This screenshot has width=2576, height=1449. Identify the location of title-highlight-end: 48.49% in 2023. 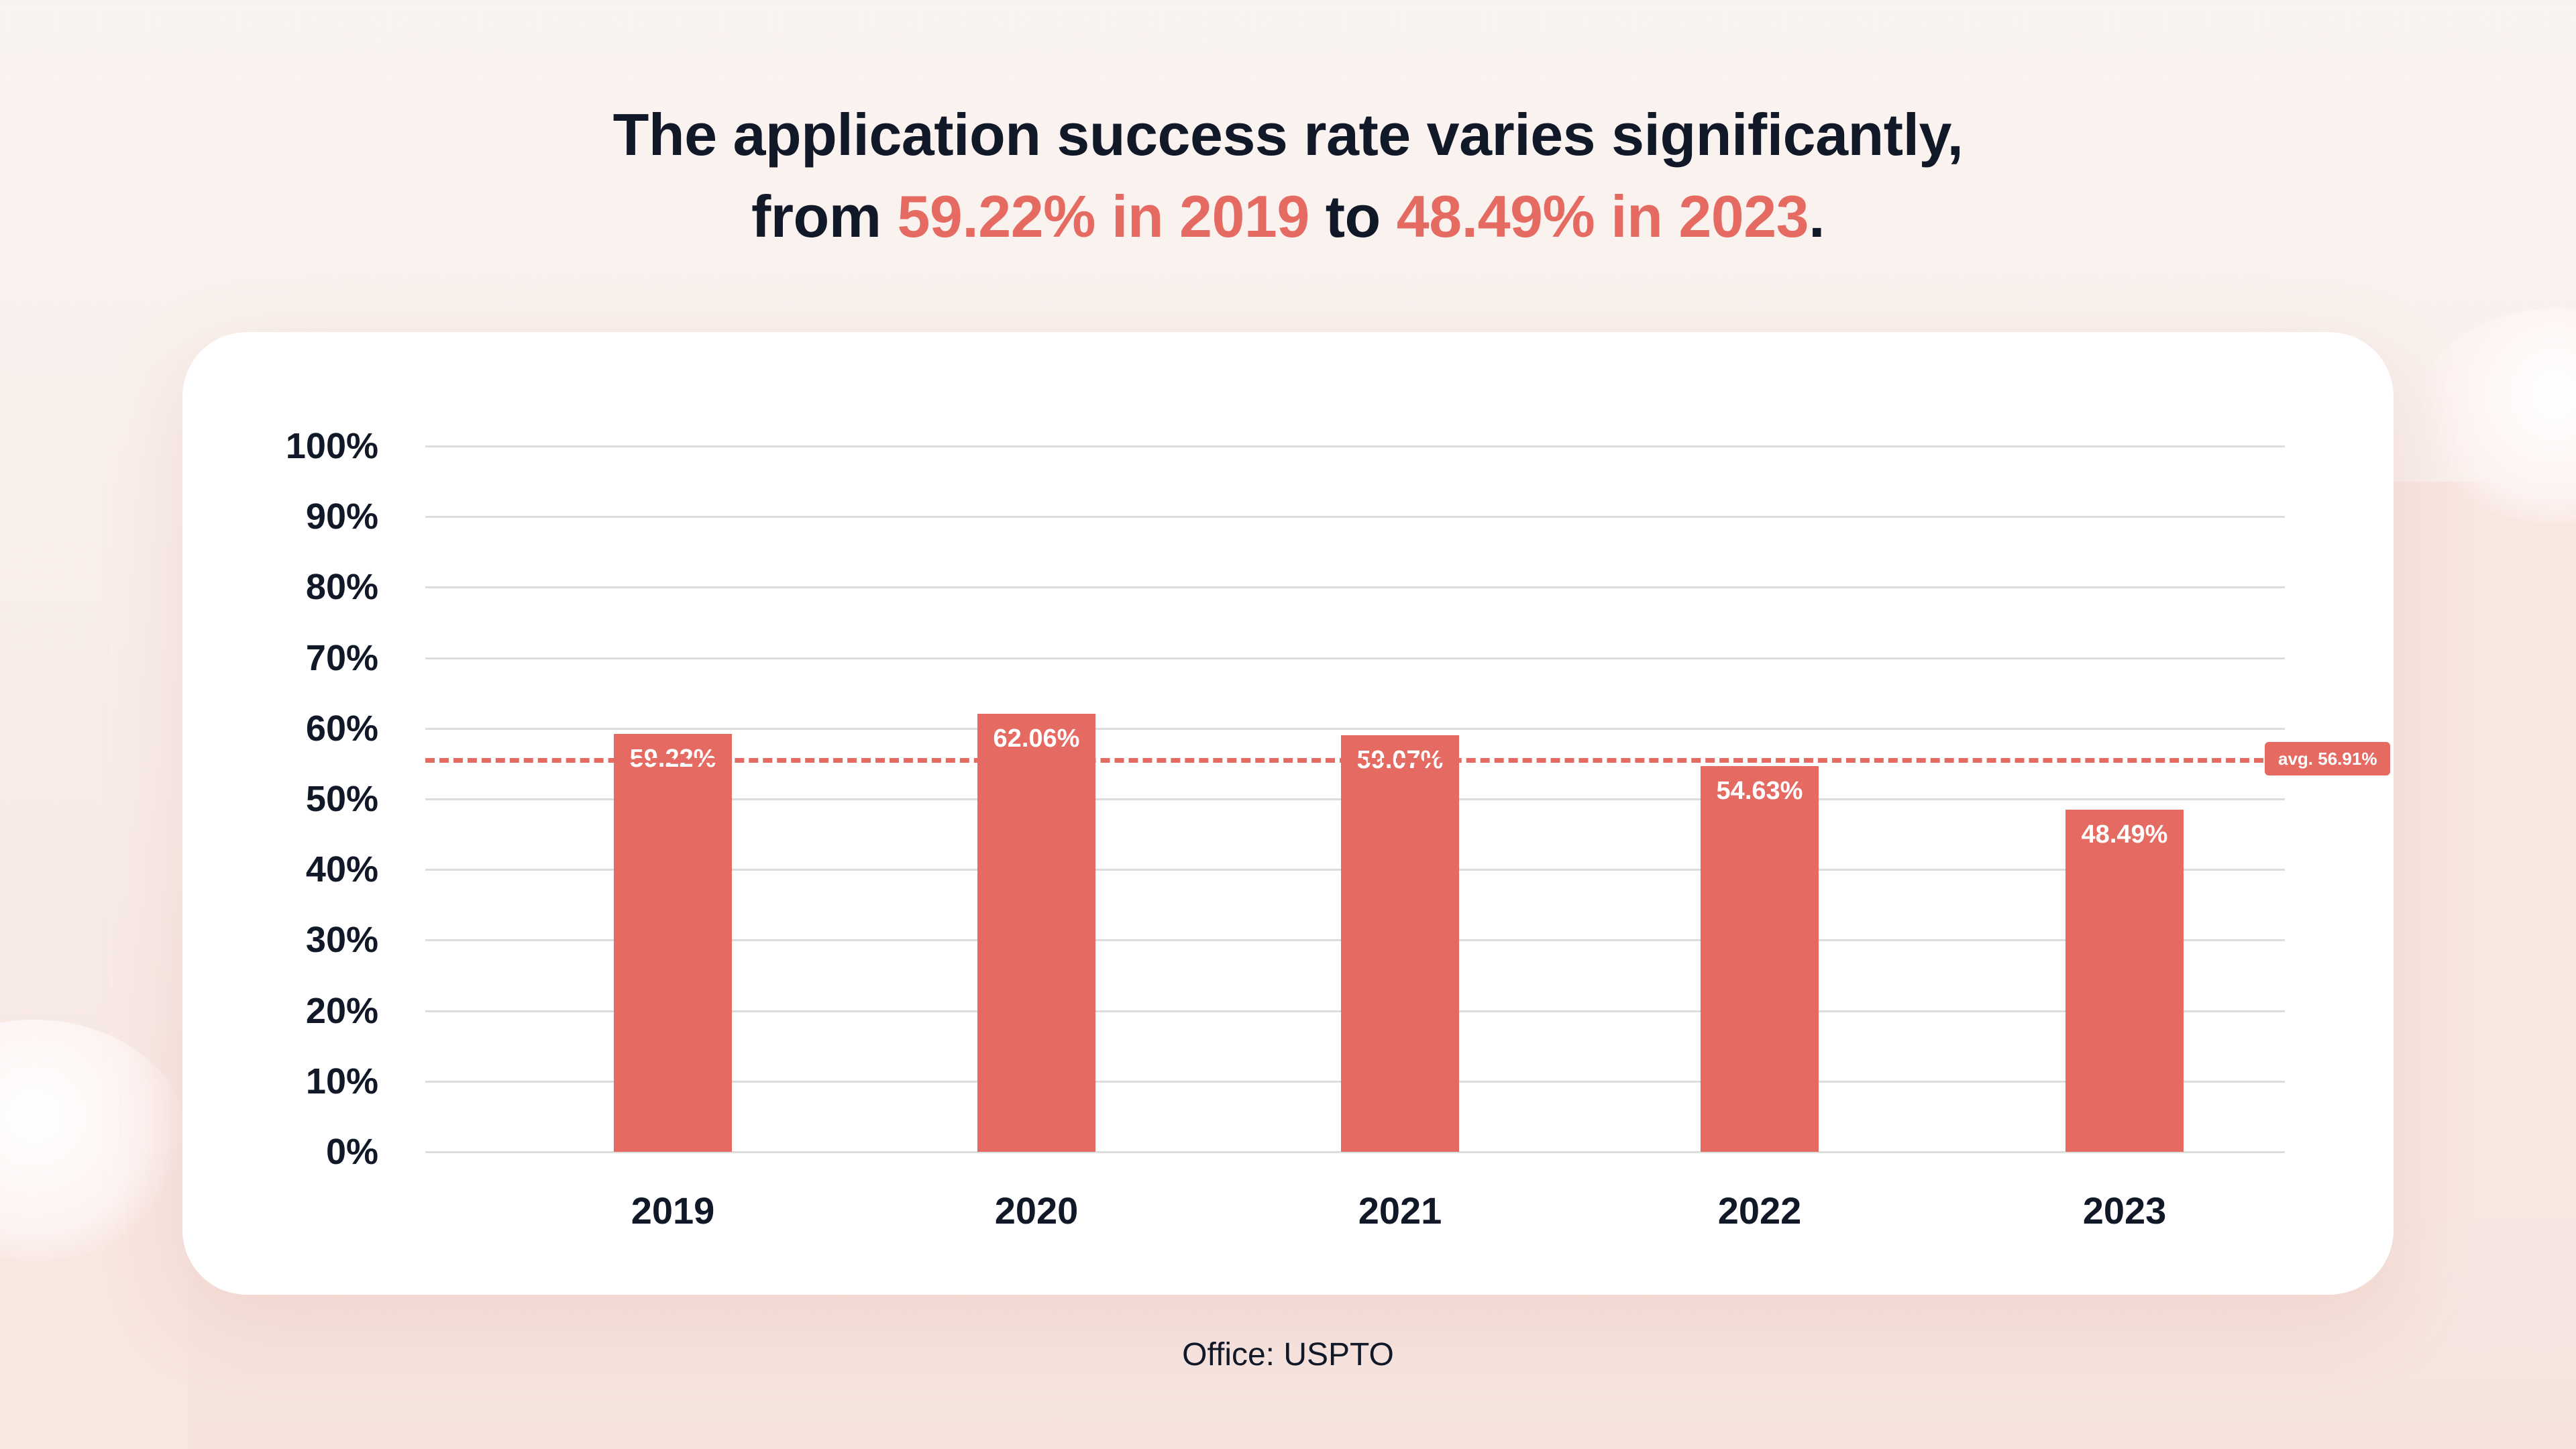
(1602, 216).